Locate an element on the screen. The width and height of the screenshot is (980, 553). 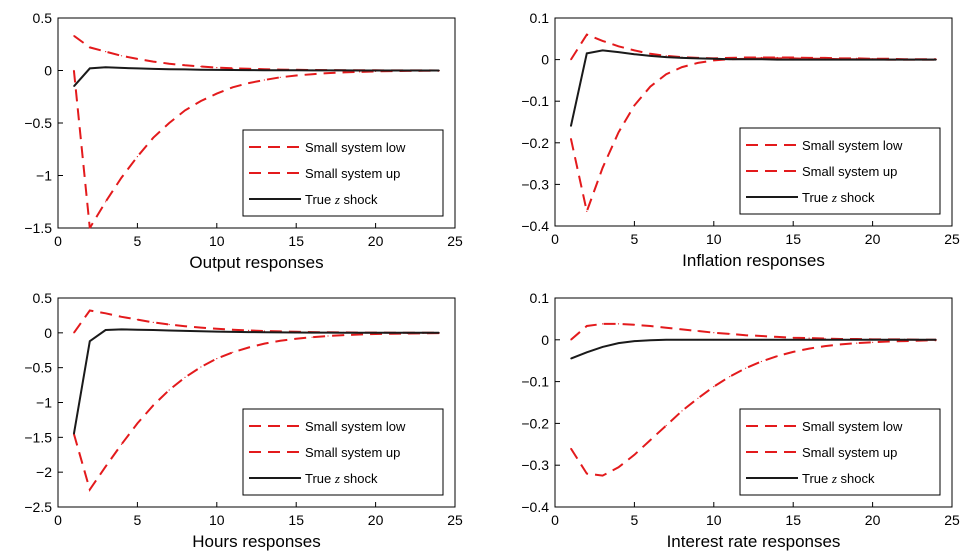
y-tick-label: −1 is located at coordinates (44, 176).